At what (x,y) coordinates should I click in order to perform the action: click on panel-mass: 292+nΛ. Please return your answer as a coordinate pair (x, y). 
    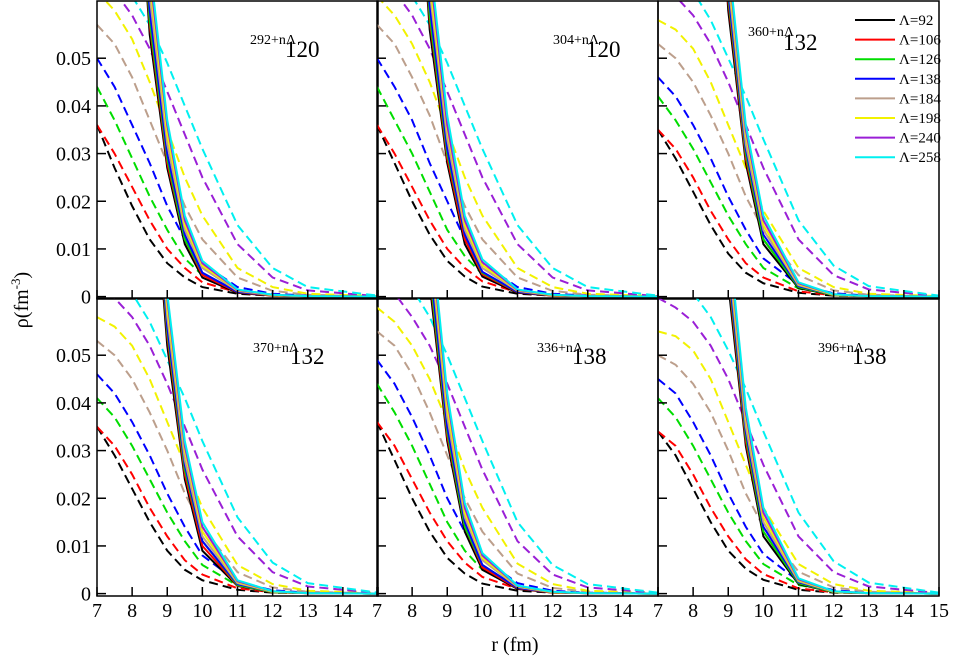
    Looking at the image, I should click on (273, 40).